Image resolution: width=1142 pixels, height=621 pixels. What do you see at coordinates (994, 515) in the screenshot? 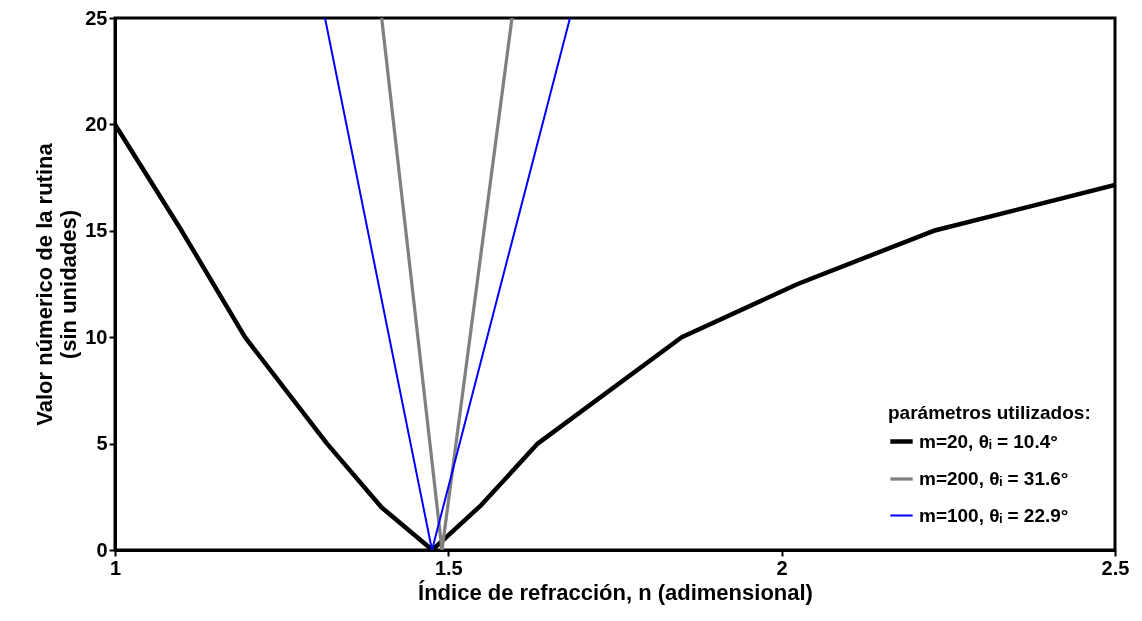
I see `legend-label: m=100, θᵢ = 22.9°` at bounding box center [994, 515].